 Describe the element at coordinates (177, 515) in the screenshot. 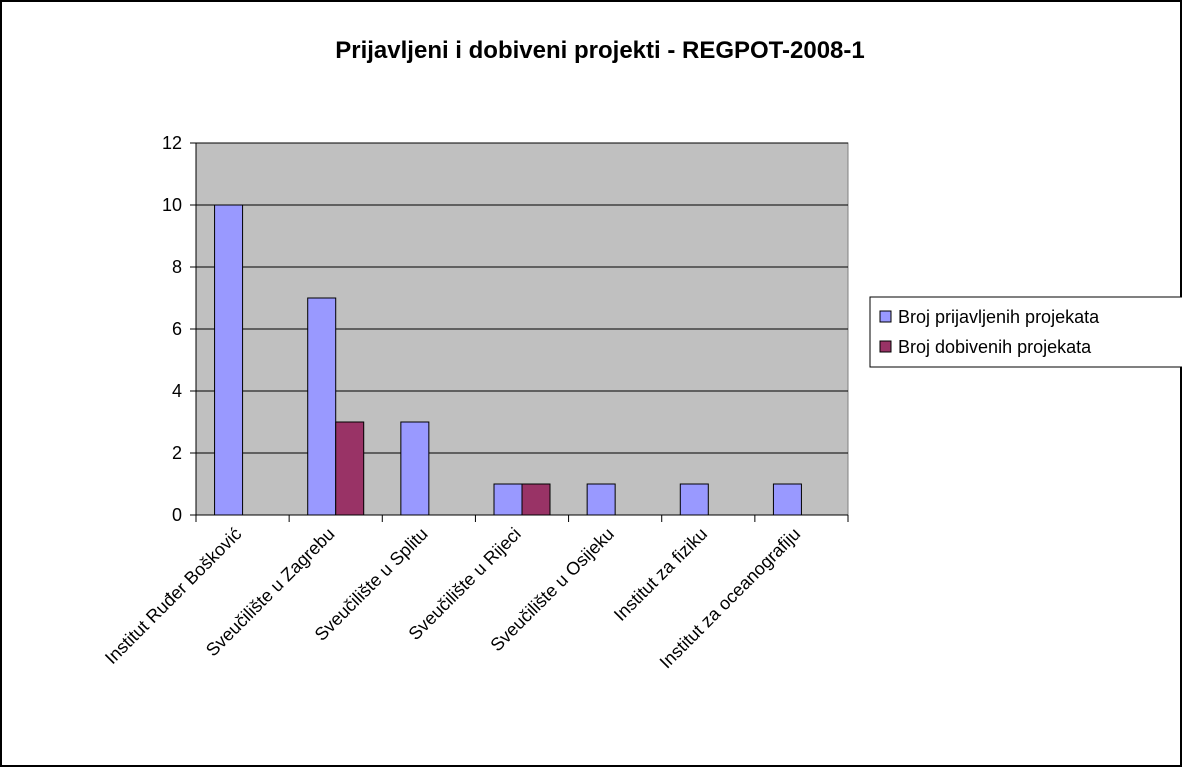

I see `y-tick-label: 0` at that location.